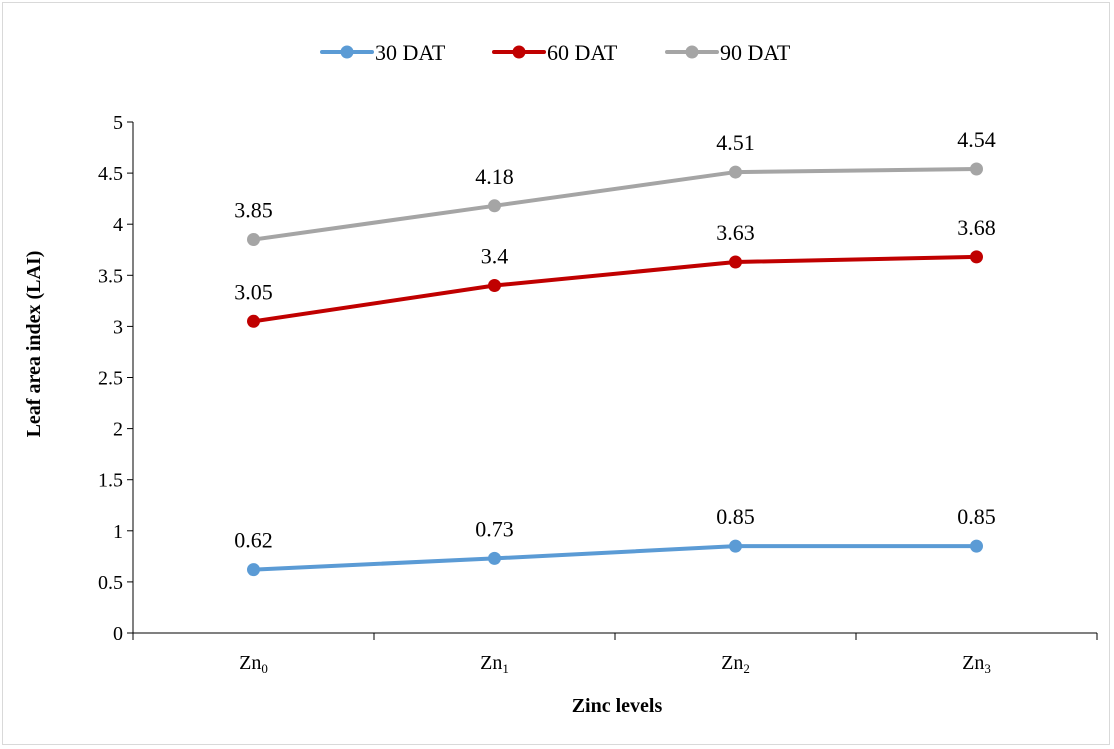 Image resolution: width=1114 pixels, height=749 pixels. Describe the element at coordinates (253, 540) in the screenshot. I see `data-label: 0.62` at that location.